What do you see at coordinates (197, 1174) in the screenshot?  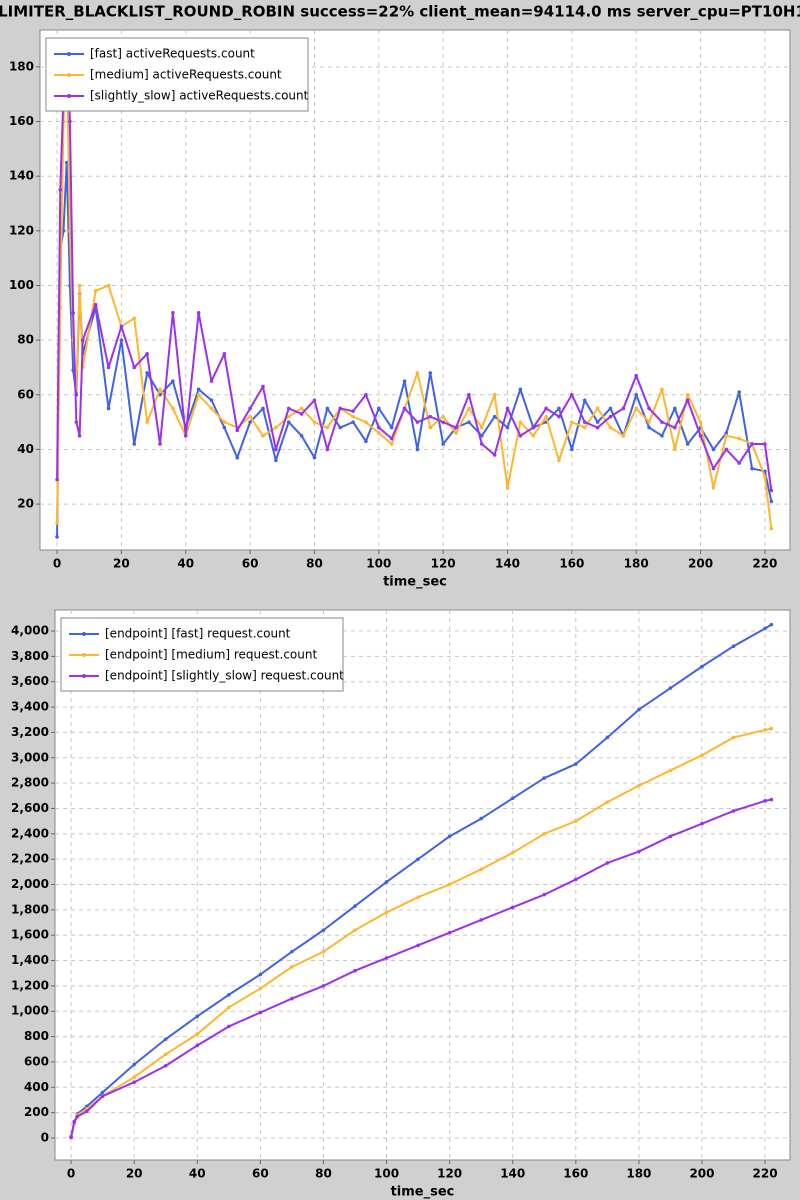 I see `x-tick-label: 40` at bounding box center [197, 1174].